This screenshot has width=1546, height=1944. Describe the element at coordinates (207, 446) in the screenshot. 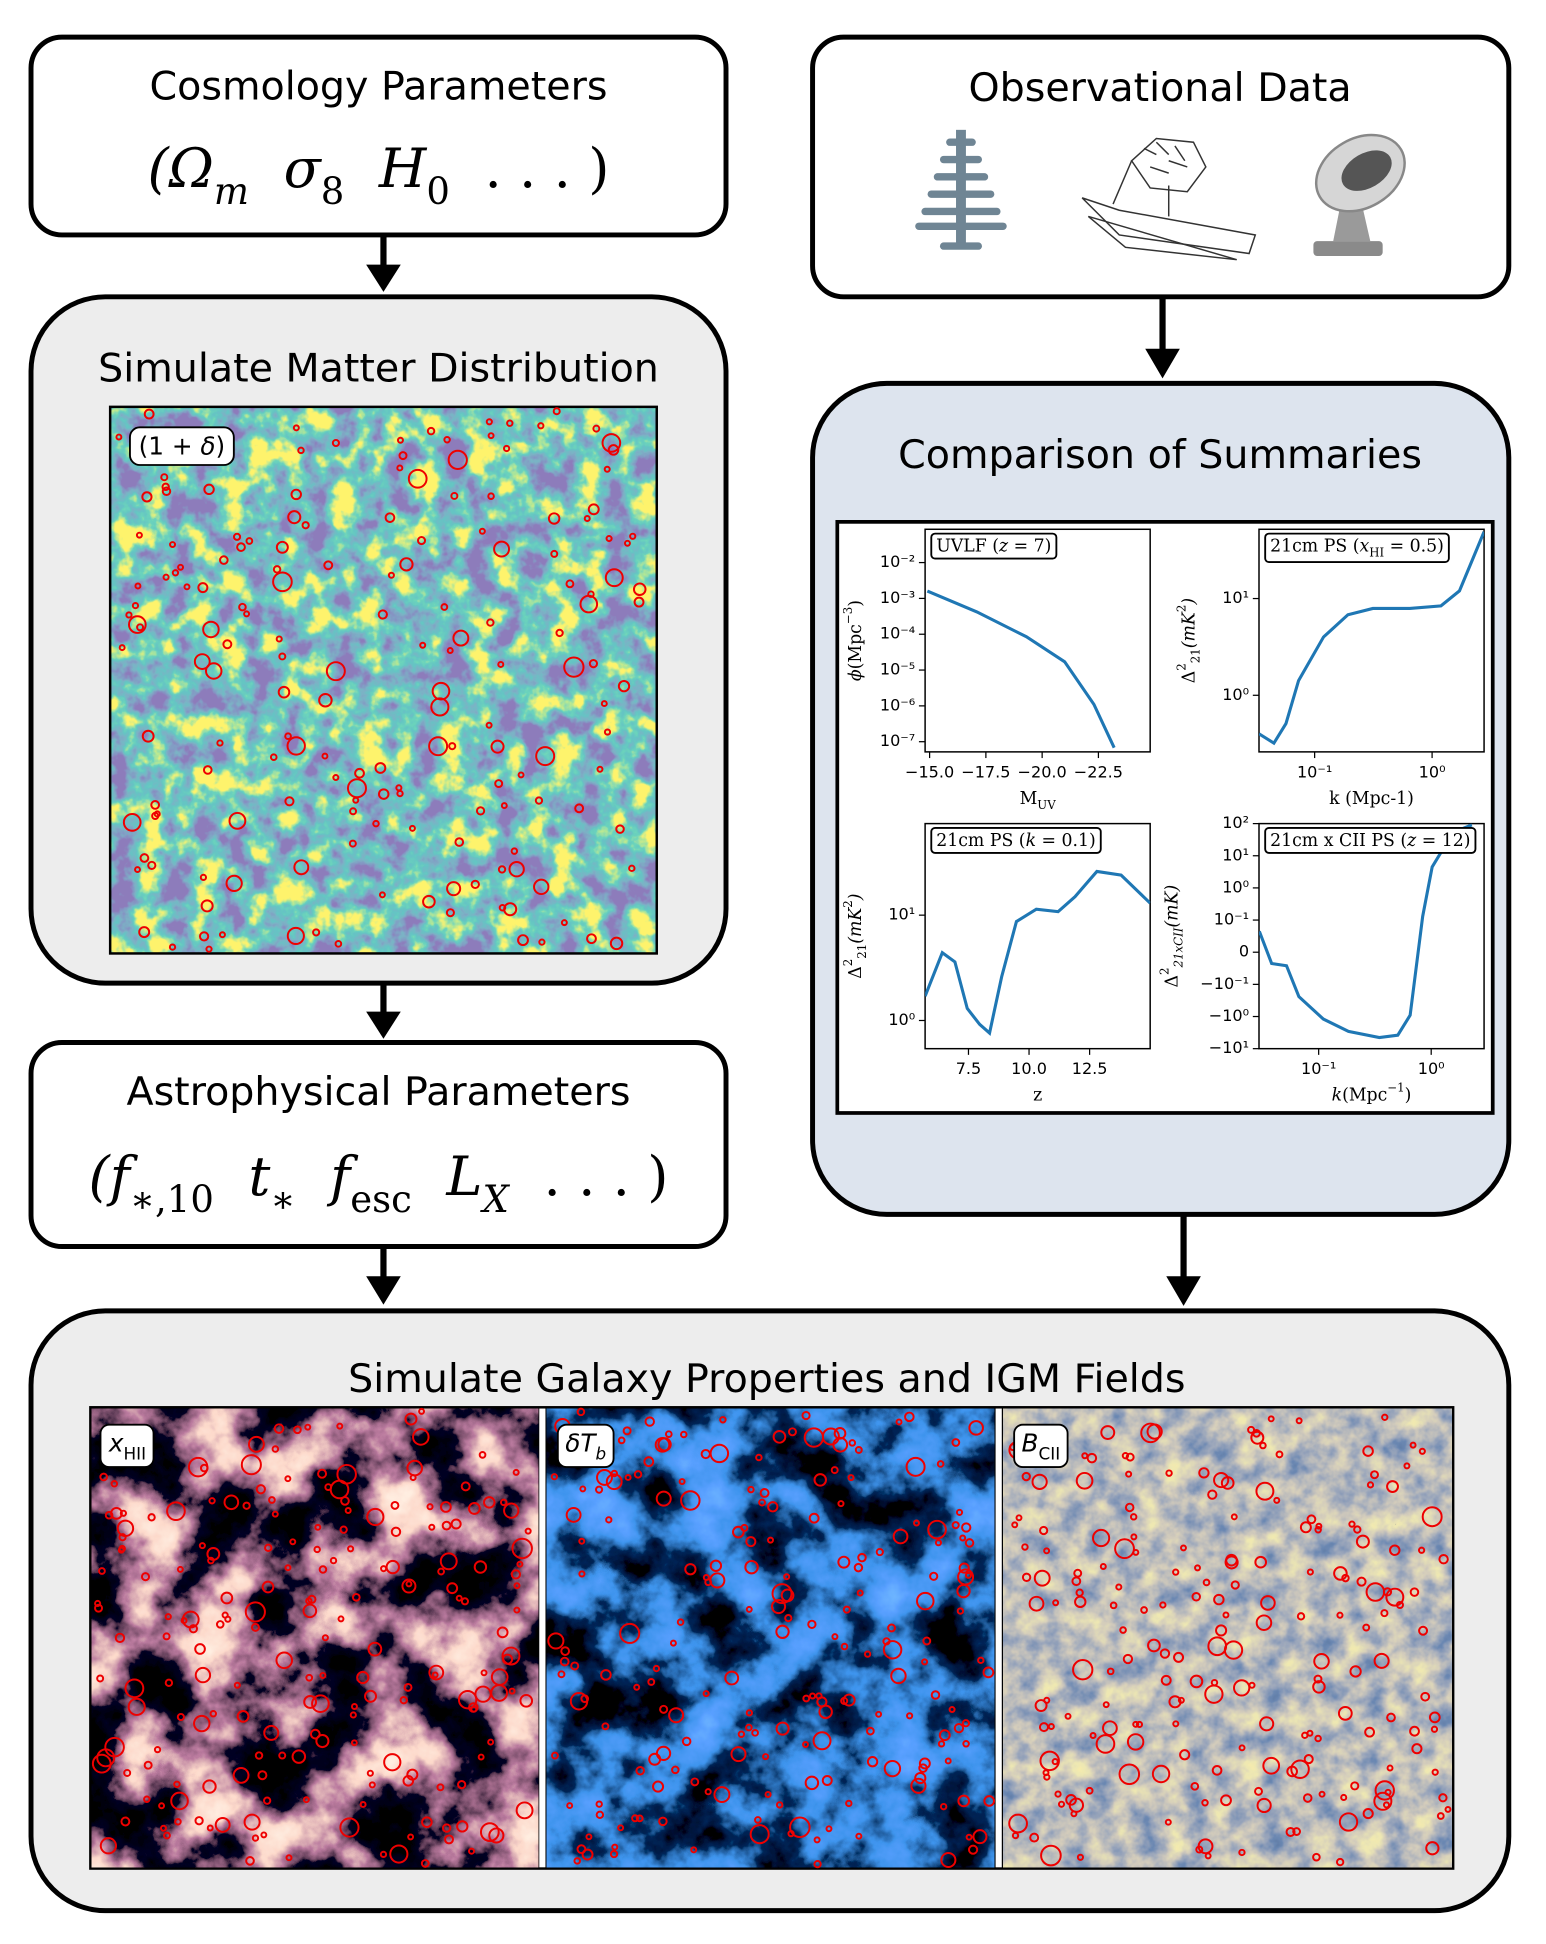

I see `text-run: δ` at that location.